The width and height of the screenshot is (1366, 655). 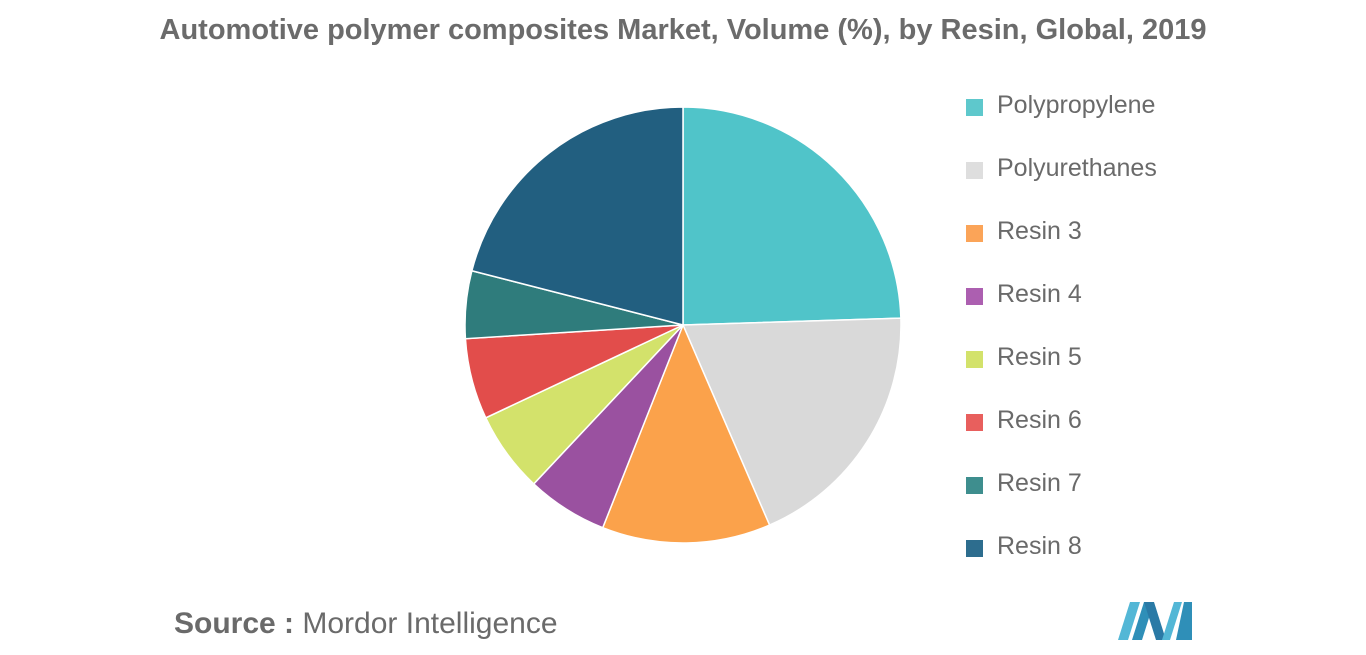 What do you see at coordinates (792, 216) in the screenshot?
I see `pie-slice-polypropylene` at bounding box center [792, 216].